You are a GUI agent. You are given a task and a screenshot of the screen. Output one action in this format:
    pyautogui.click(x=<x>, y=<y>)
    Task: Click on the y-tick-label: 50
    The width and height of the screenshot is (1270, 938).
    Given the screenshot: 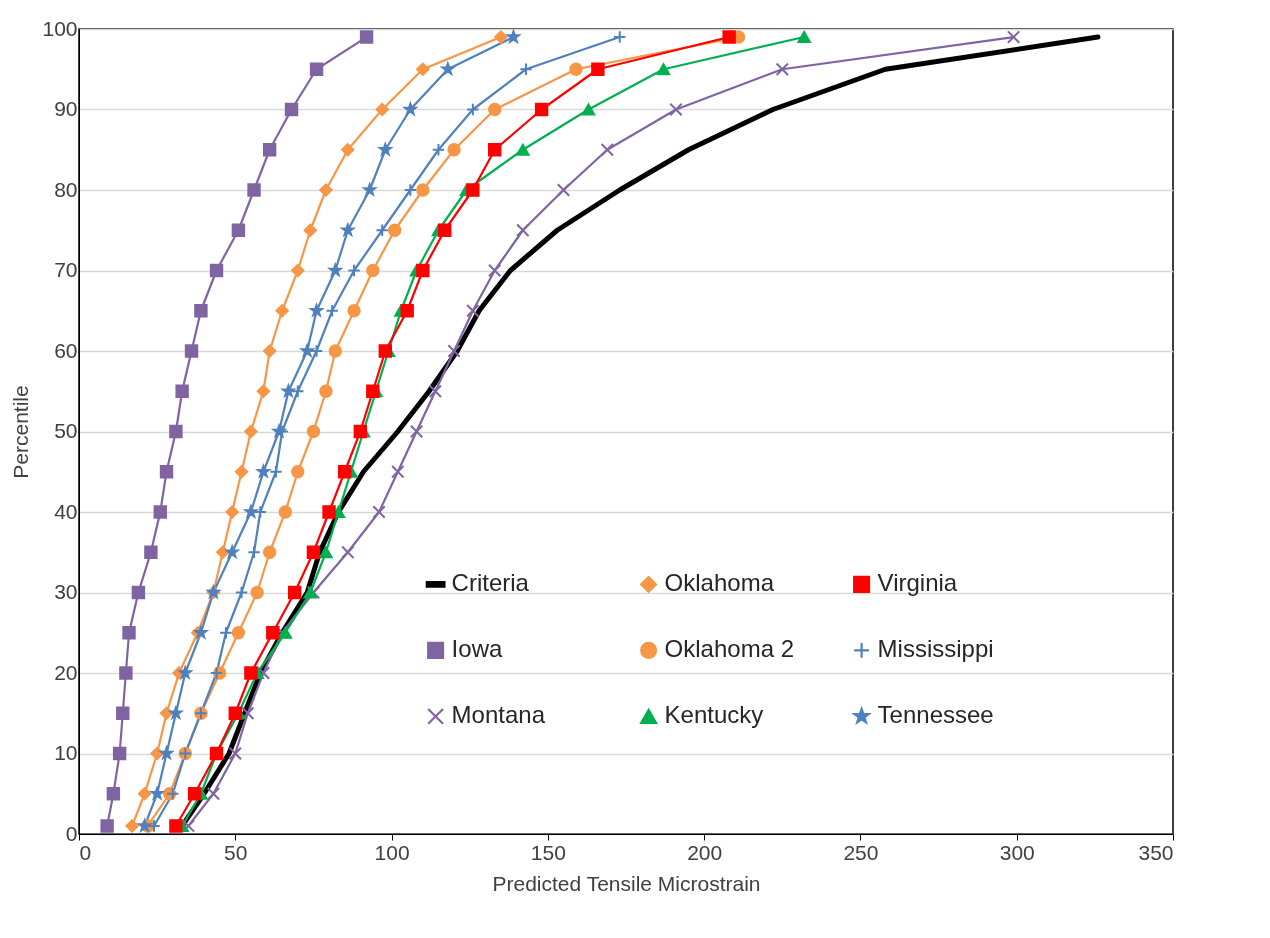 What is the action you would take?
    pyautogui.click(x=66, y=430)
    